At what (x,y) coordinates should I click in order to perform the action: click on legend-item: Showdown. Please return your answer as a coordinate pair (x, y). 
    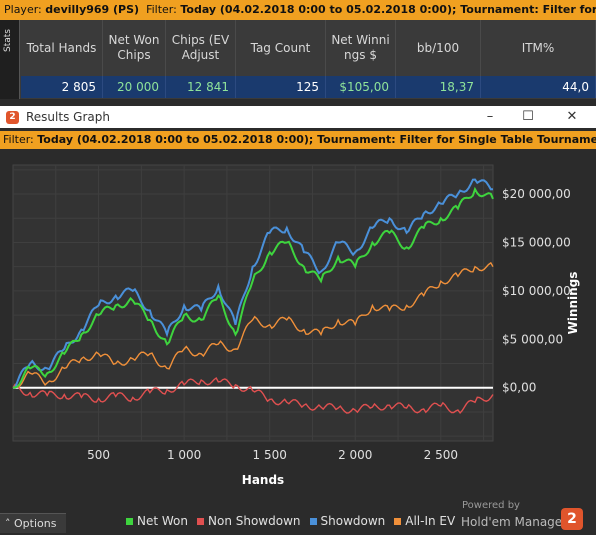
    Looking at the image, I should click on (347, 521).